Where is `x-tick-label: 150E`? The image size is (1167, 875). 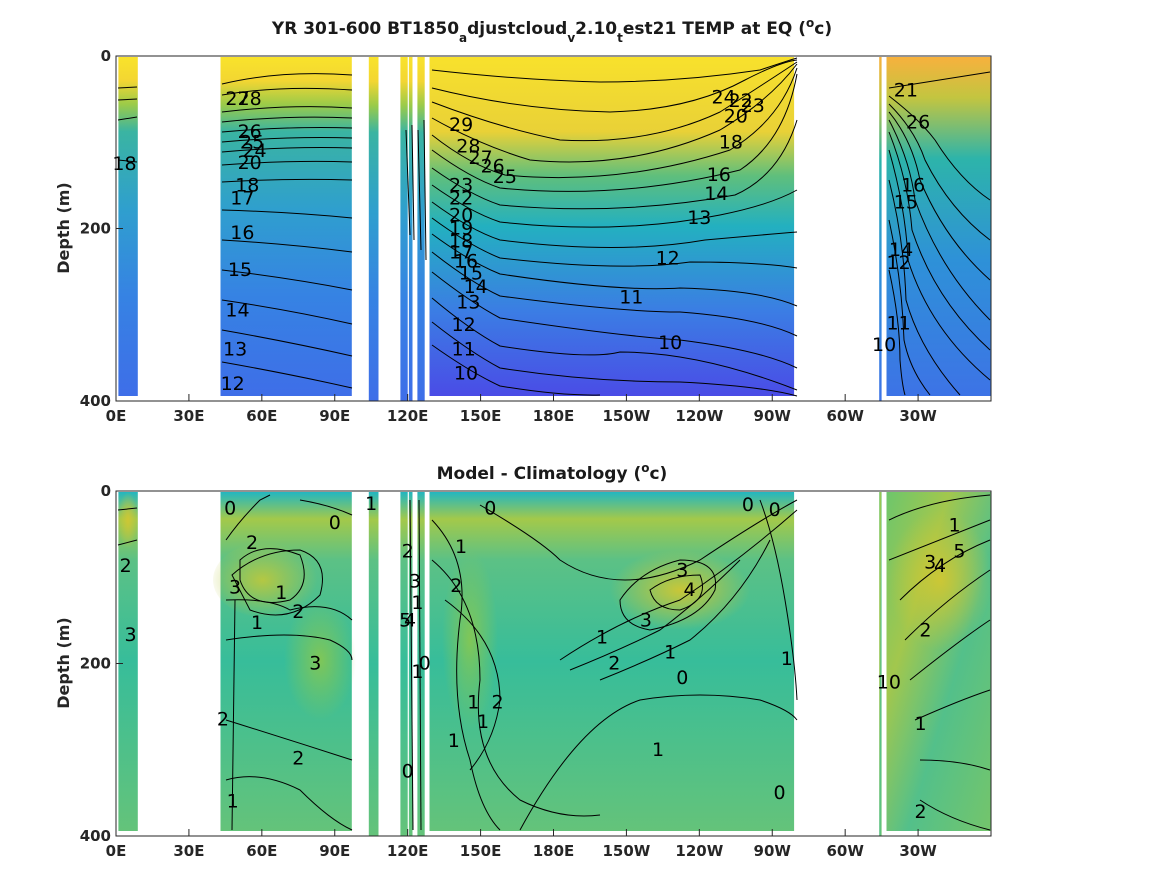 x-tick-label: 150E is located at coordinates (481, 416).